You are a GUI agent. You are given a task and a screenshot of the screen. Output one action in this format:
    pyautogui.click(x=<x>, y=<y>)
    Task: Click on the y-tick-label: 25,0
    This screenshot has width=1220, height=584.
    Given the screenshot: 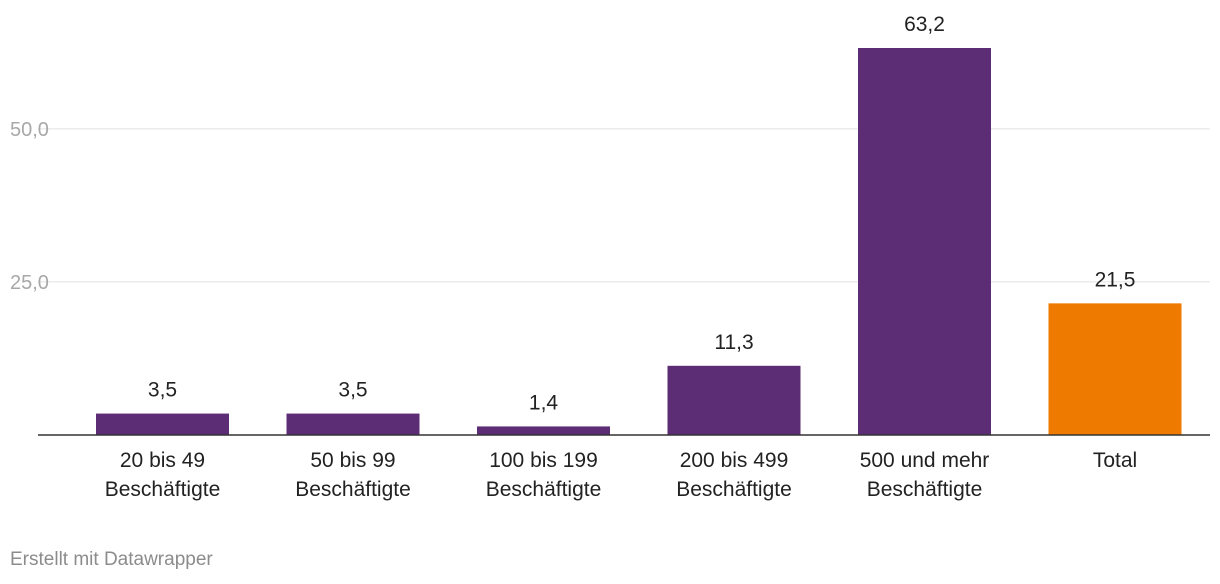 What is the action you would take?
    pyautogui.click(x=29, y=283)
    